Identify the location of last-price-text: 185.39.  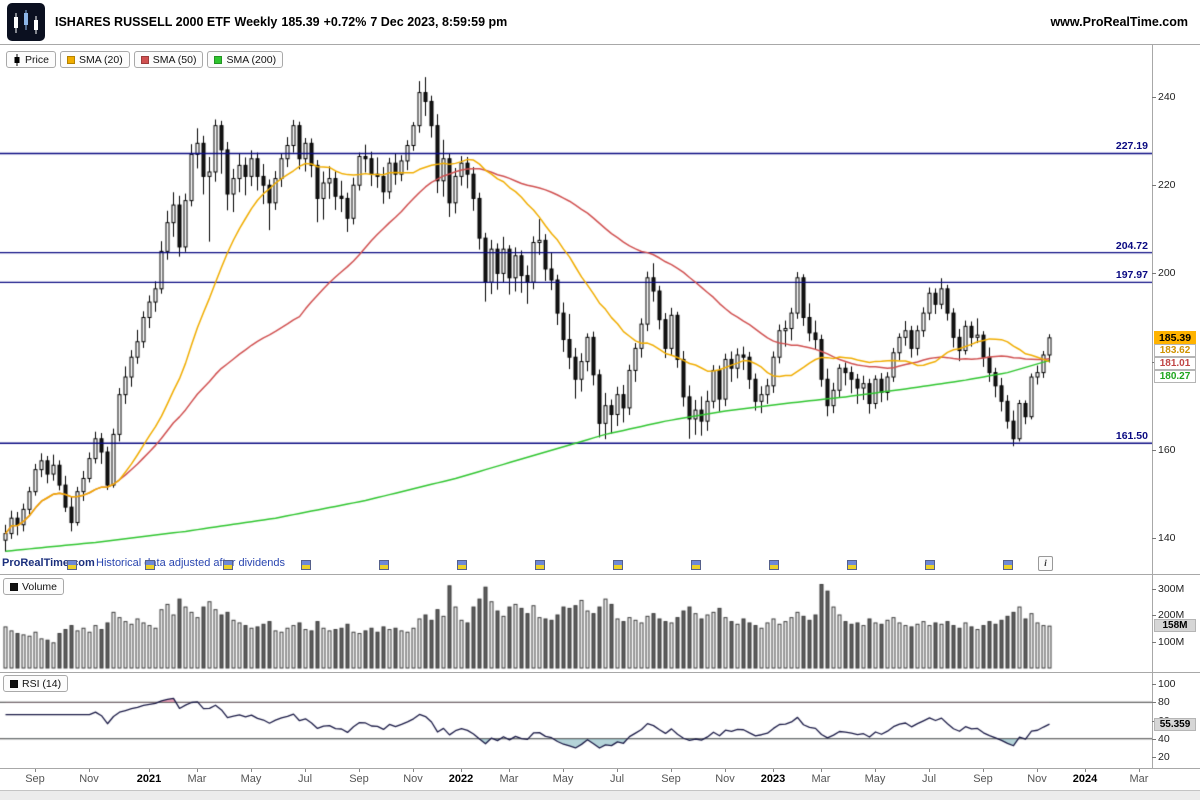
(300, 22).